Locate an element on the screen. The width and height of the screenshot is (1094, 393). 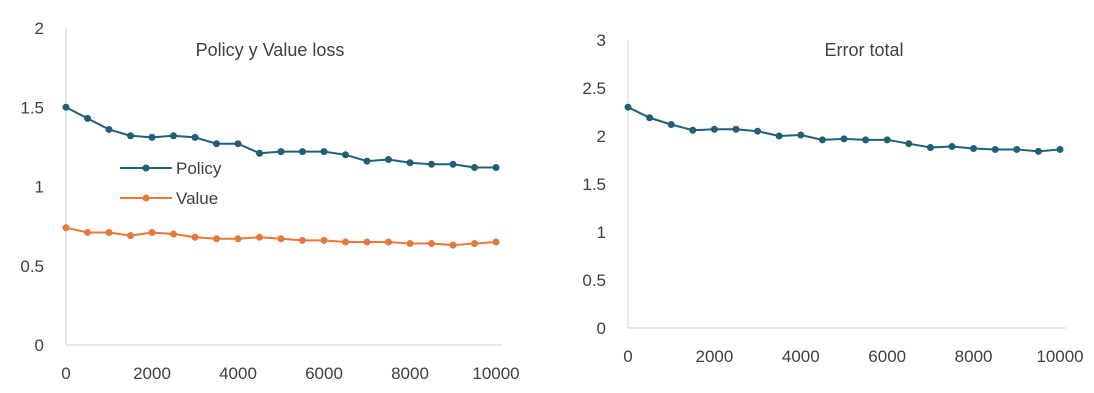
legend-label: Policy is located at coordinates (199, 168).